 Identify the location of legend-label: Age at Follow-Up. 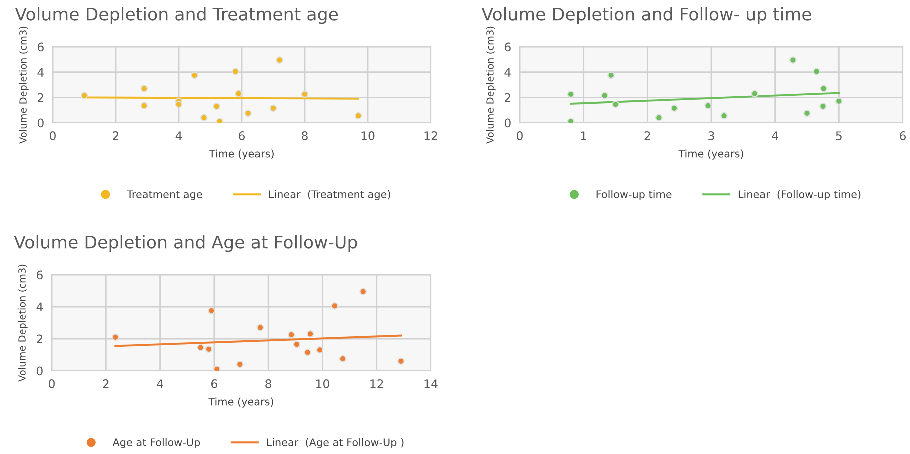
(156, 443).